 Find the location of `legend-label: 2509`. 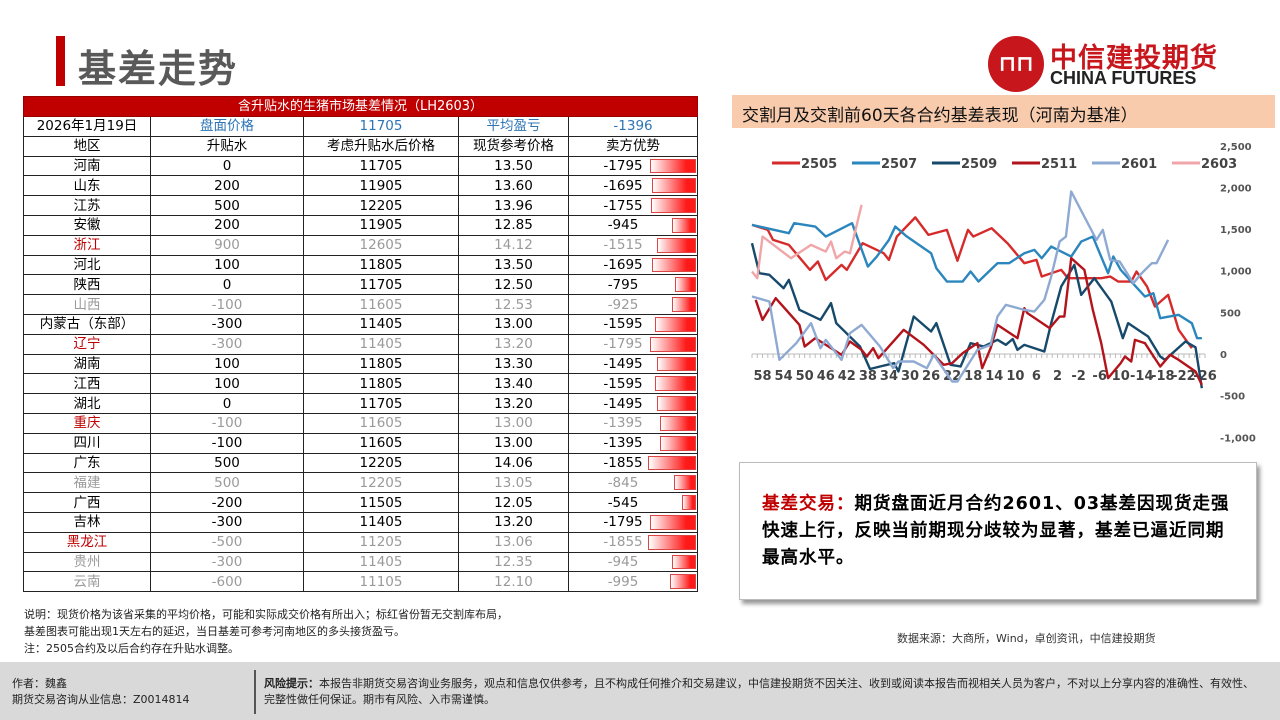

legend-label: 2509 is located at coordinates (979, 164).